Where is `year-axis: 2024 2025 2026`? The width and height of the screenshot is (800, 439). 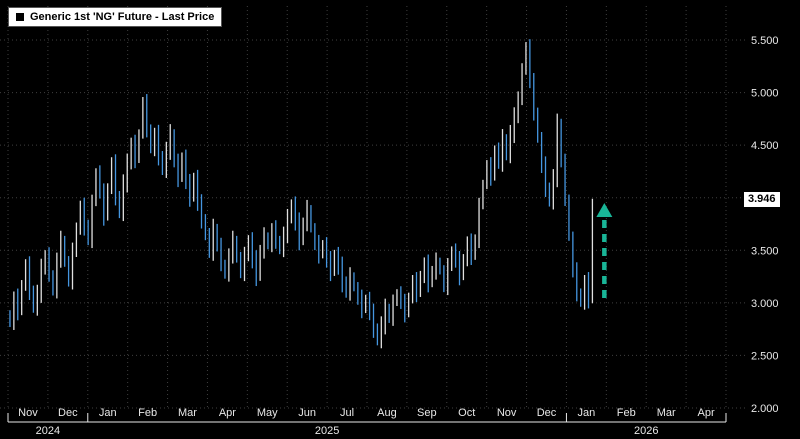 year-axis: 2024 2025 2026 is located at coordinates (367, 425).